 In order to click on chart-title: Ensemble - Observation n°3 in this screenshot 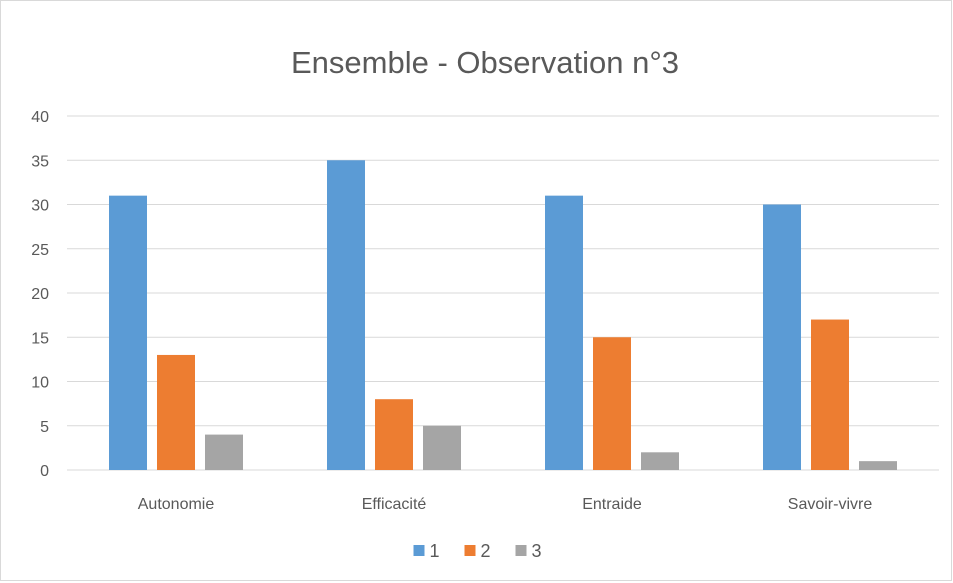, I will do `click(485, 62)`.